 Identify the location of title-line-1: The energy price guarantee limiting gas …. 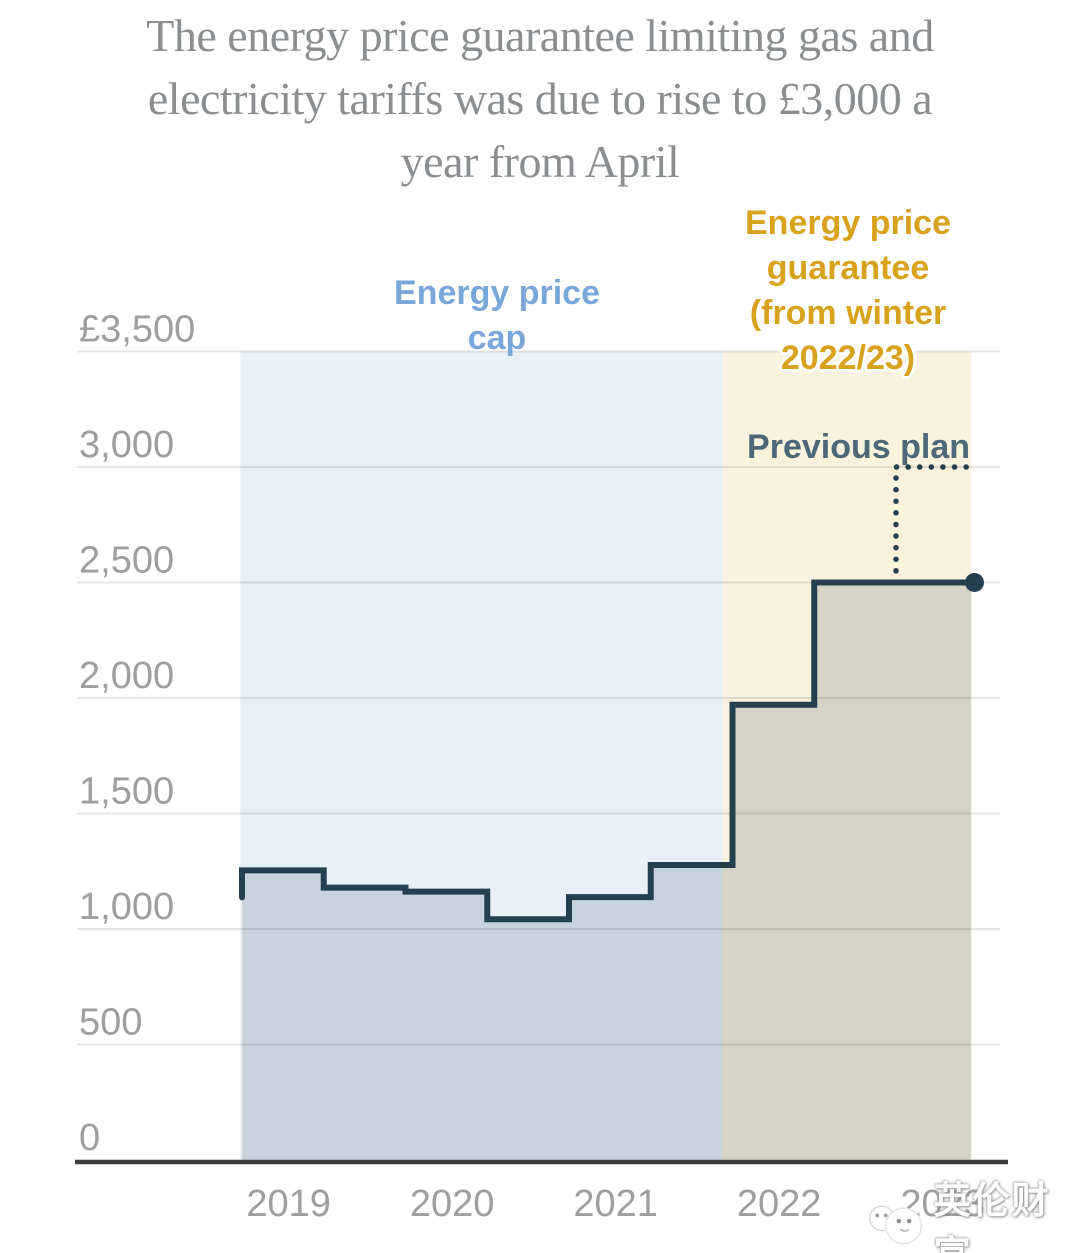
(540, 35).